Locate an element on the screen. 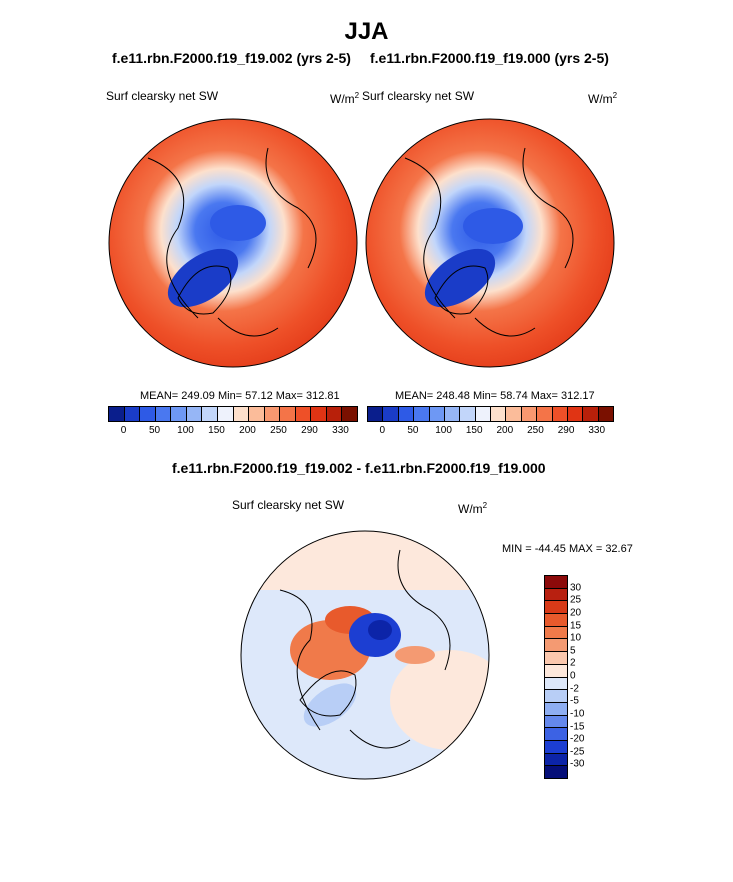 The width and height of the screenshot is (733, 882). panel-2-variable-label: Surf clearsky net SW is located at coordinates (418, 96).